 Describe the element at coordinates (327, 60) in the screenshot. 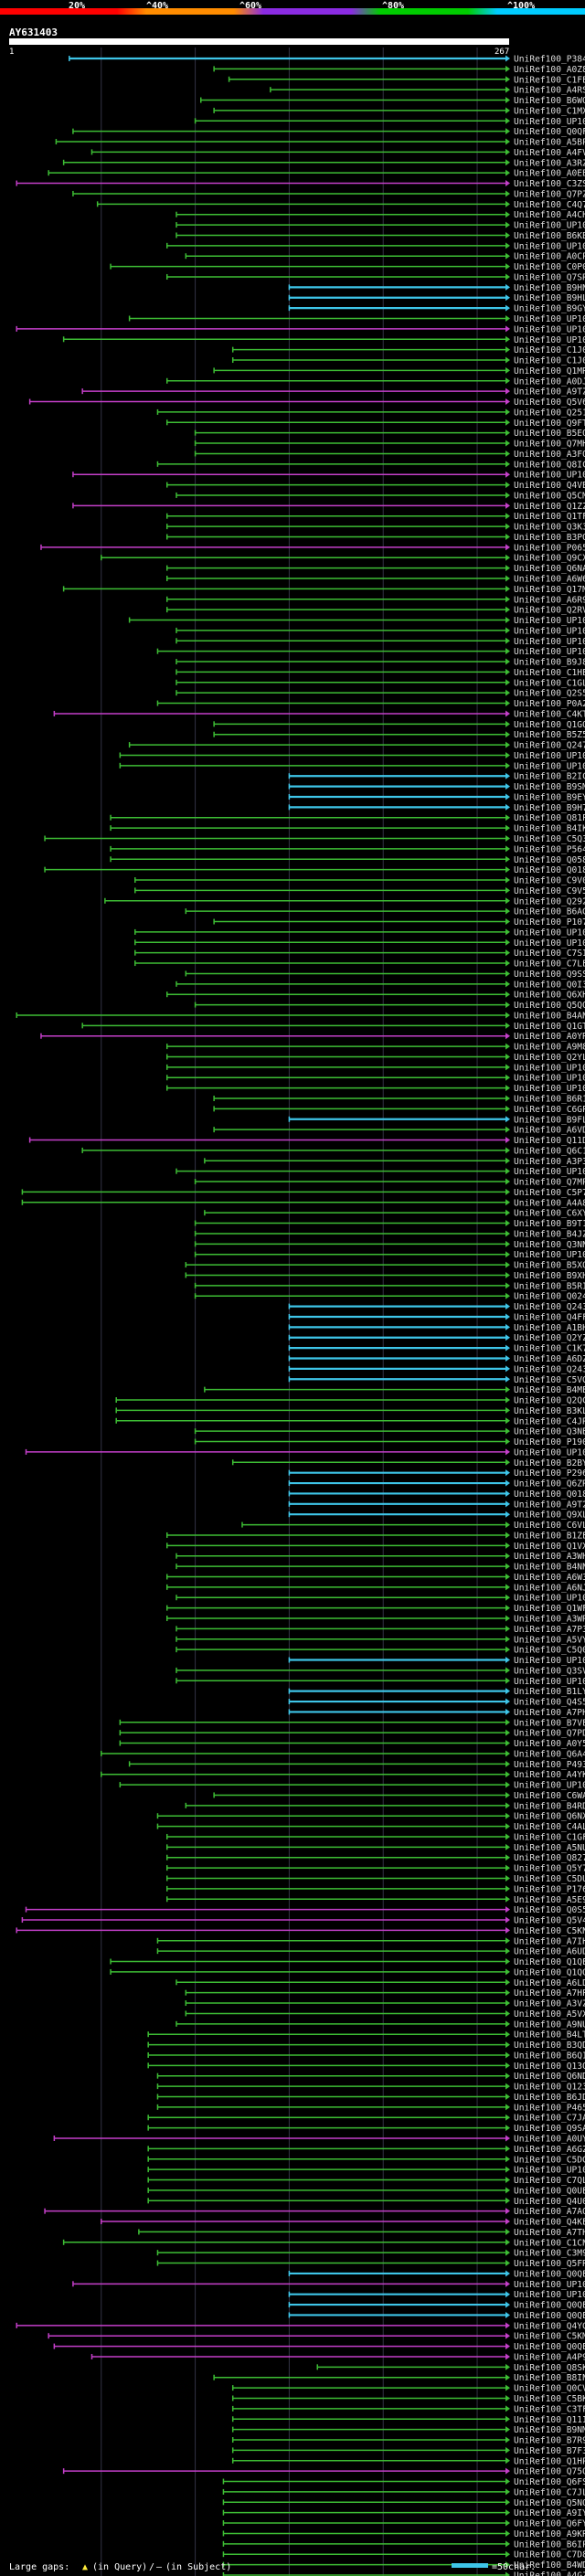

I see `hit-row: UniRef100_P38482` at that location.